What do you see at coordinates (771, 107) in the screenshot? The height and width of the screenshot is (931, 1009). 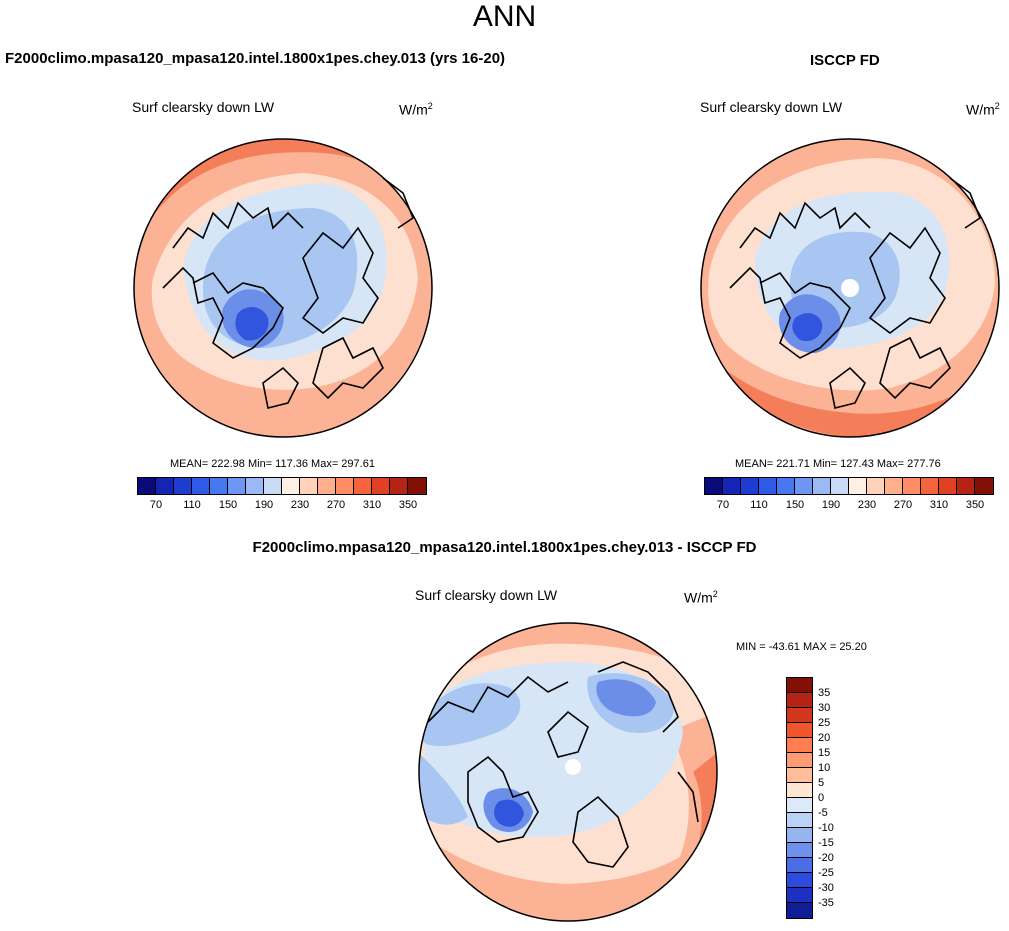 I see `panel-obs-variable-label: Surf clearsky down LW` at bounding box center [771, 107].